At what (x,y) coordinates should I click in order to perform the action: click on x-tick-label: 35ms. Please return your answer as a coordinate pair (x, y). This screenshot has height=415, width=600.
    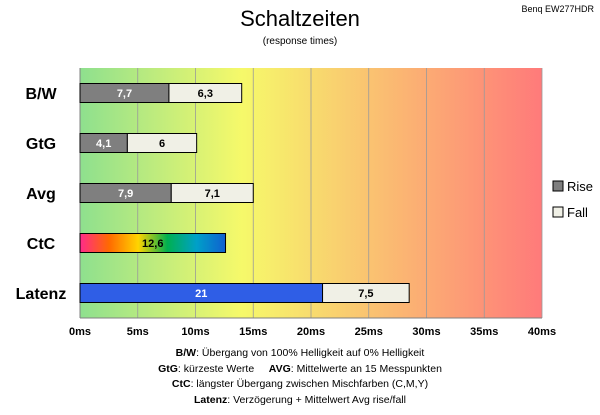
    Looking at the image, I should click on (484, 332).